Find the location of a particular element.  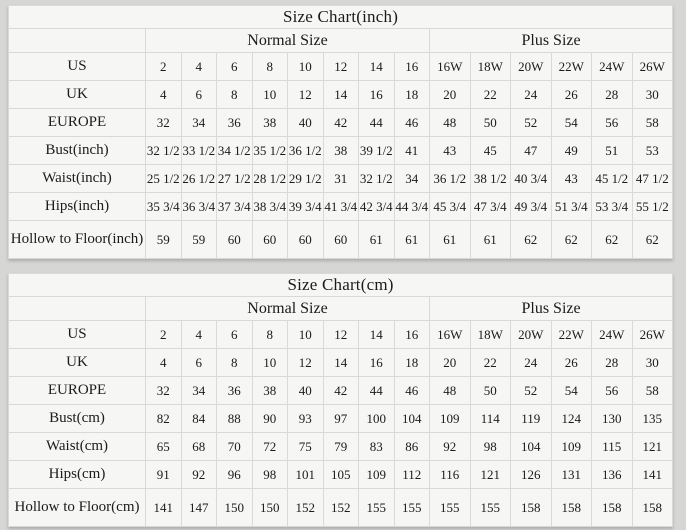

data-cell: 42 is located at coordinates (340, 390).